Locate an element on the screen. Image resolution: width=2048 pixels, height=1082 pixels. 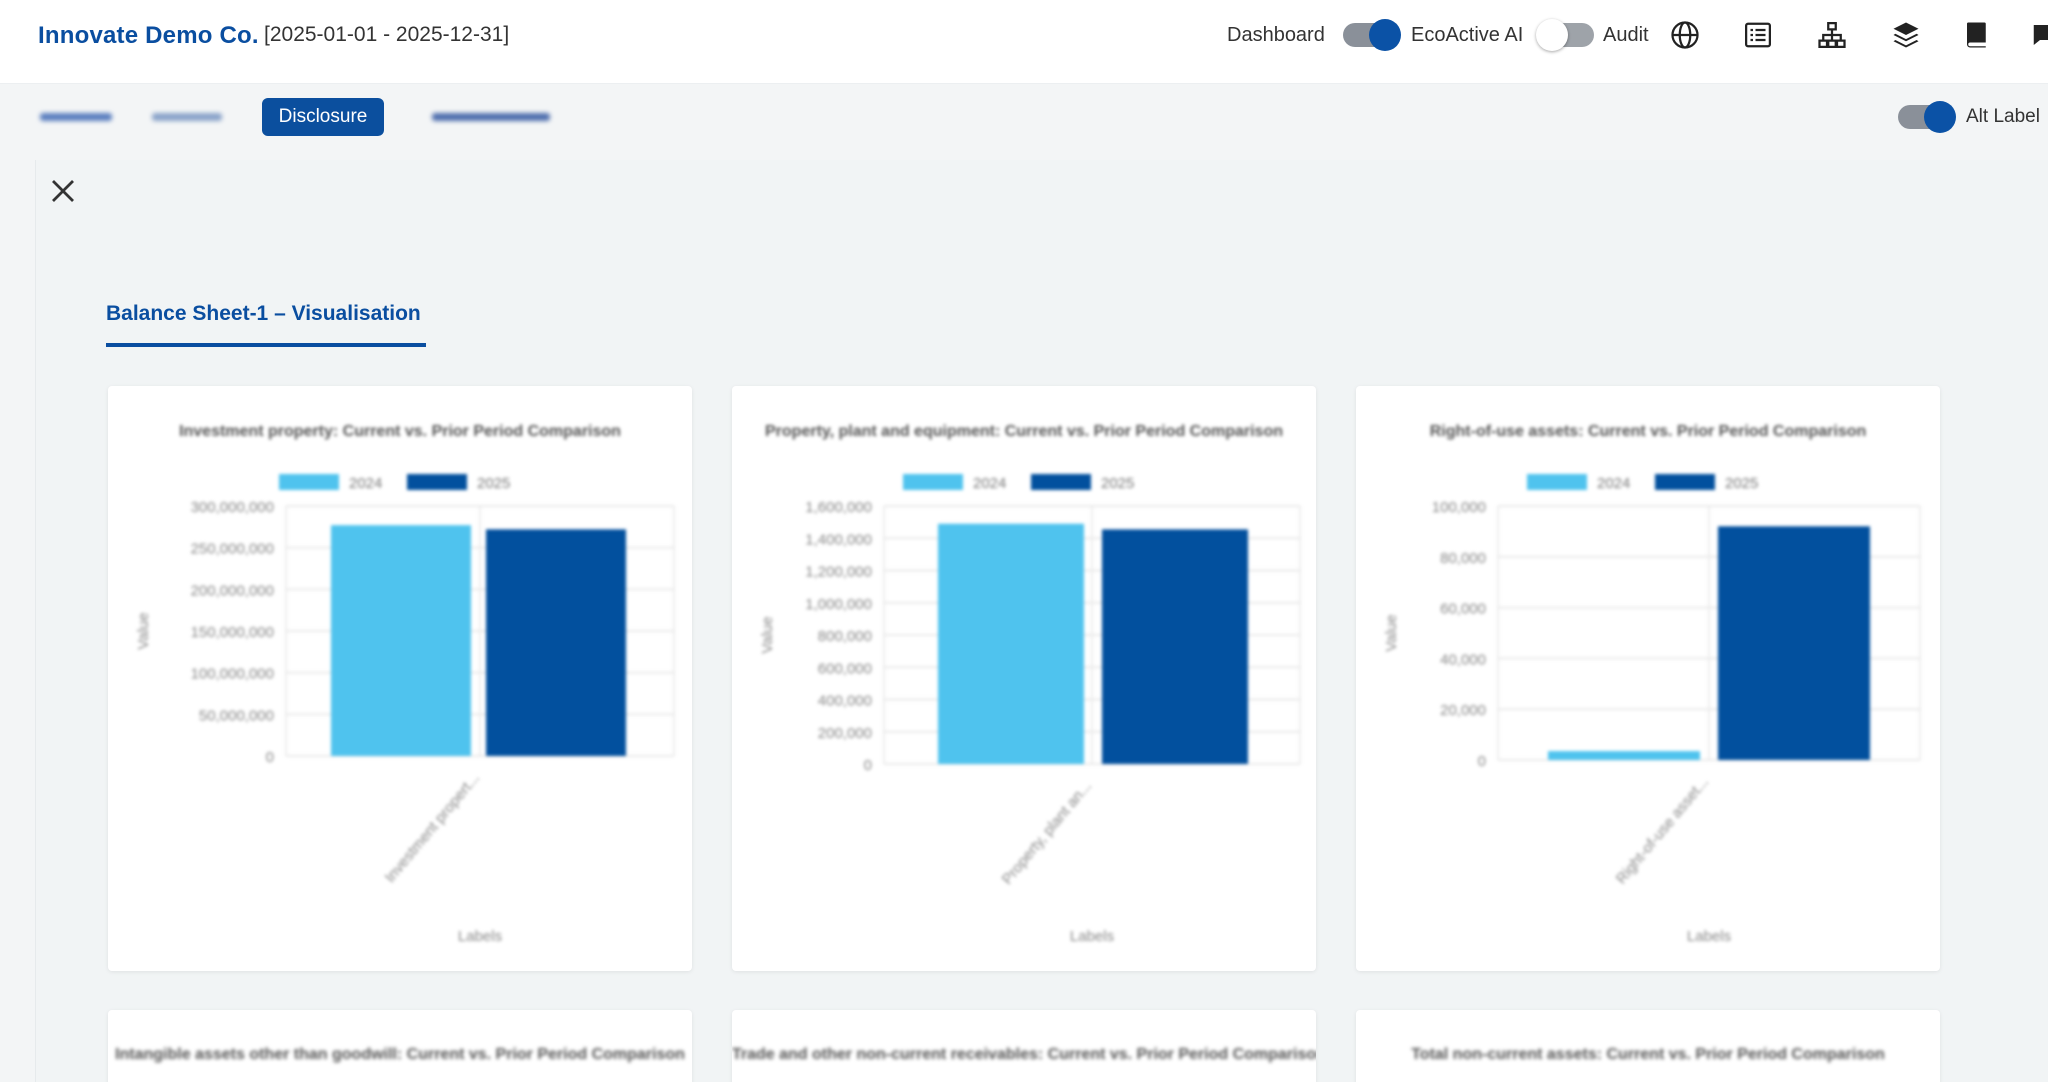
company-name: Innovate Demo Co. is located at coordinates (148, 35).